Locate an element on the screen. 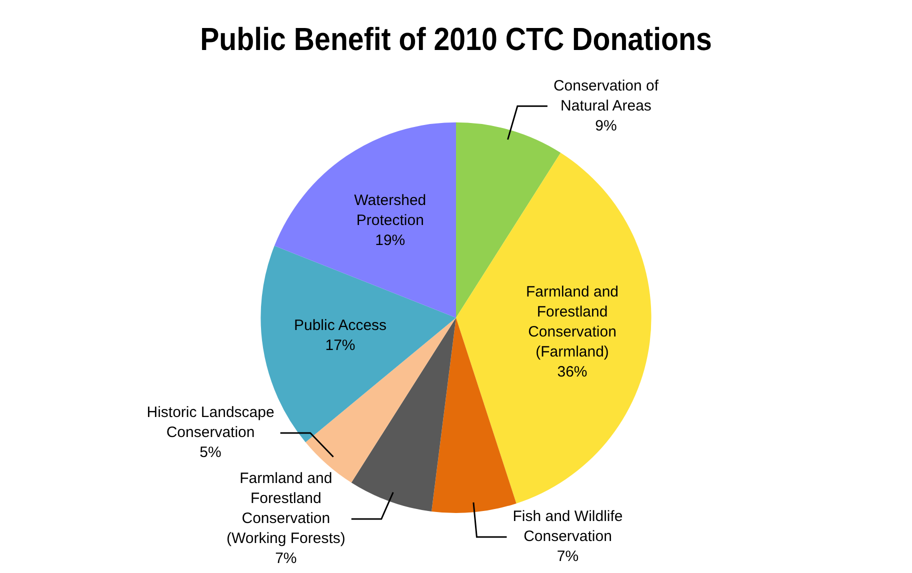  data-label: 19% is located at coordinates (390, 240).